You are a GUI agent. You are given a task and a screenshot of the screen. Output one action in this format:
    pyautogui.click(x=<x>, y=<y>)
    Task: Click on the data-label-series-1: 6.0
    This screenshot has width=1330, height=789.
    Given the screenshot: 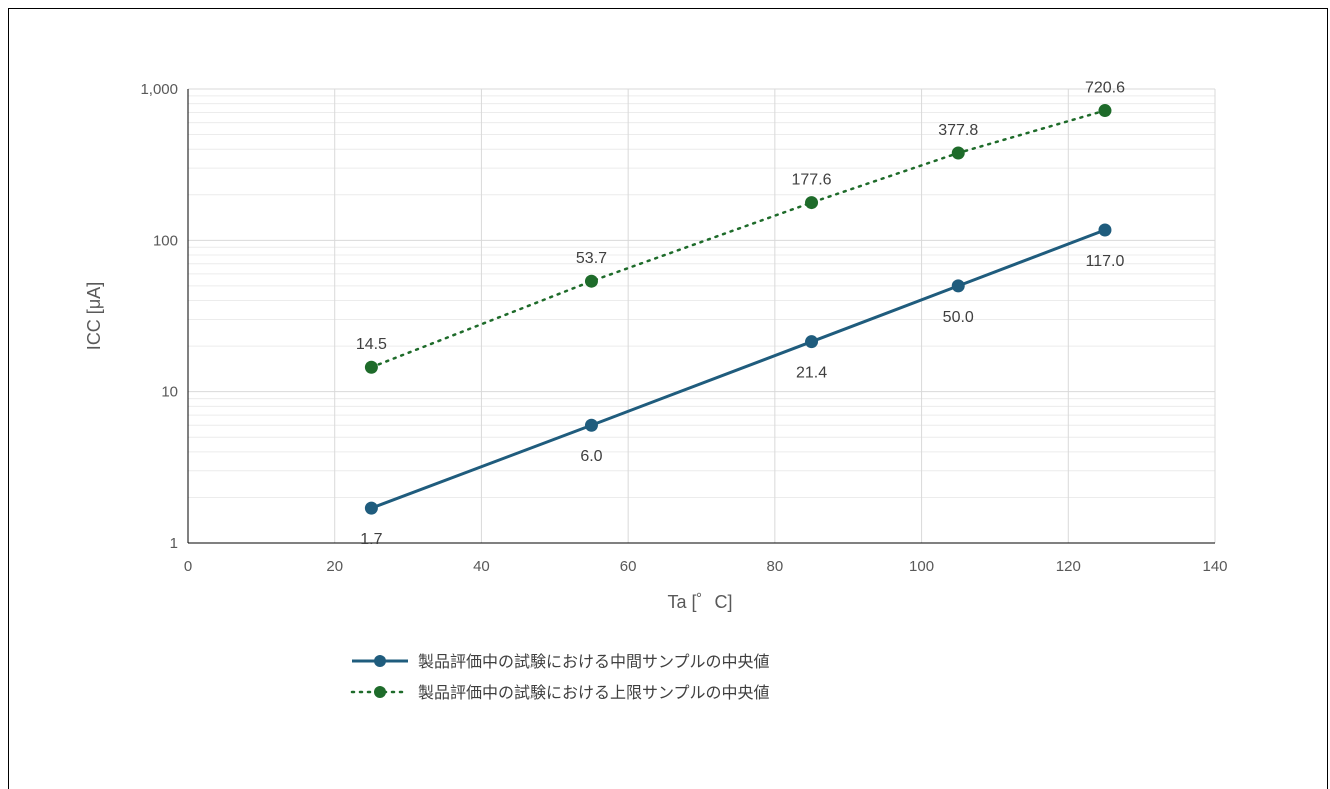 What is the action you would take?
    pyautogui.click(x=591, y=456)
    